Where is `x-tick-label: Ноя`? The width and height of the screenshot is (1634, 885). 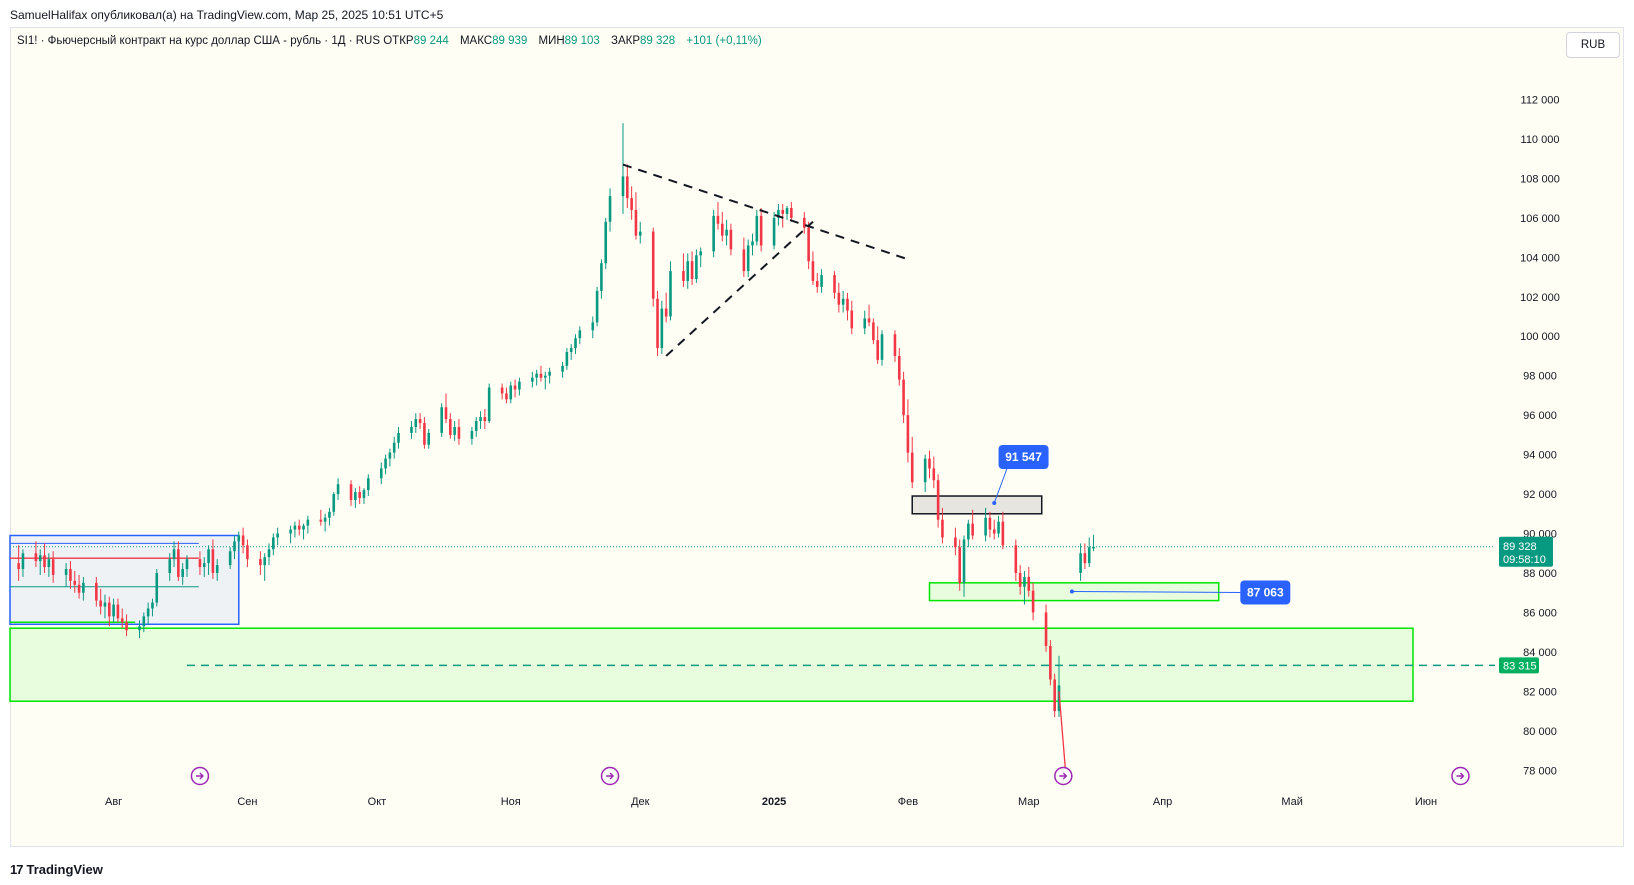 x-tick-label: Ноя is located at coordinates (511, 802).